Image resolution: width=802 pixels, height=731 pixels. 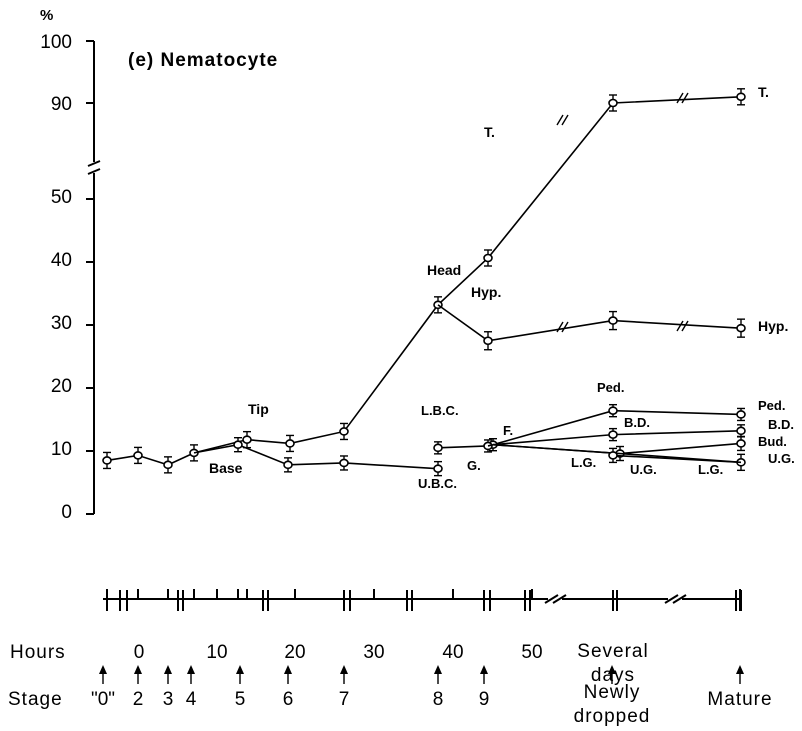 What do you see at coordinates (612, 651) in the screenshot?
I see `hours-tick-several: Several` at bounding box center [612, 651].